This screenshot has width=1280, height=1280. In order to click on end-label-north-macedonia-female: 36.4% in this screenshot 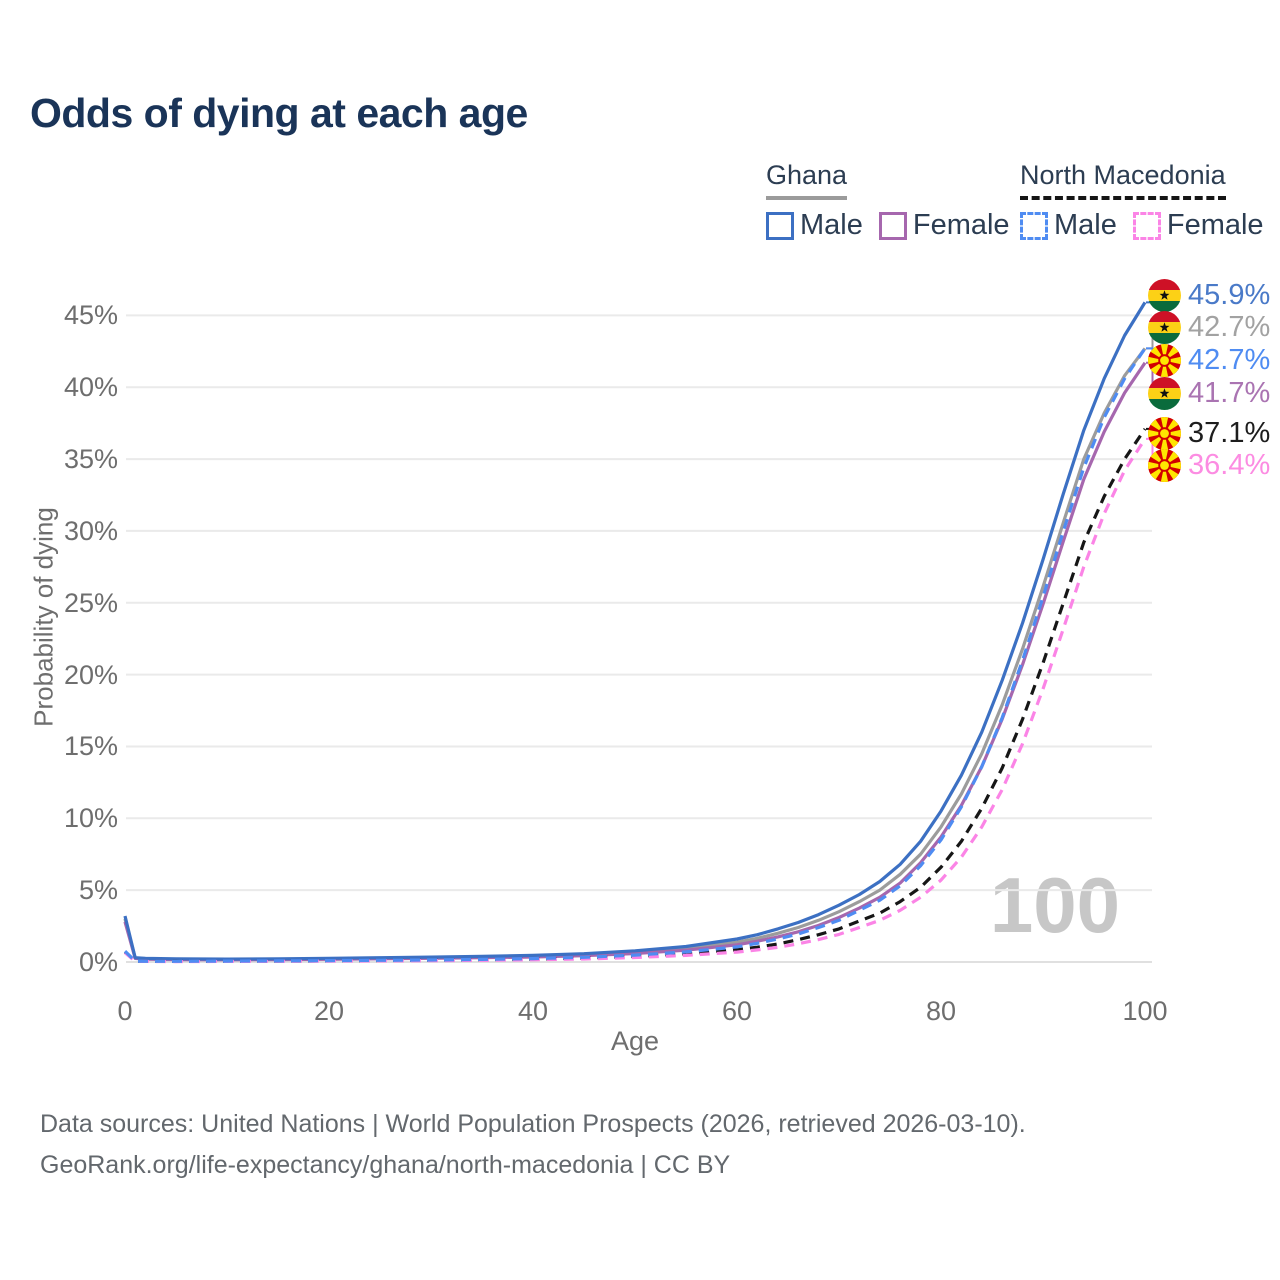, I will do `click(1209, 465)`.